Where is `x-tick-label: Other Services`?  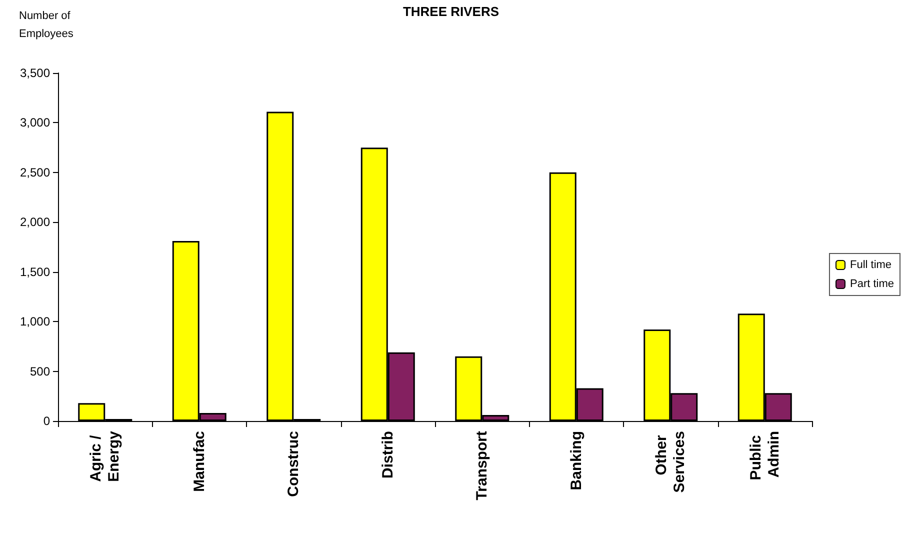 x-tick-label: Other Services is located at coordinates (670, 462).